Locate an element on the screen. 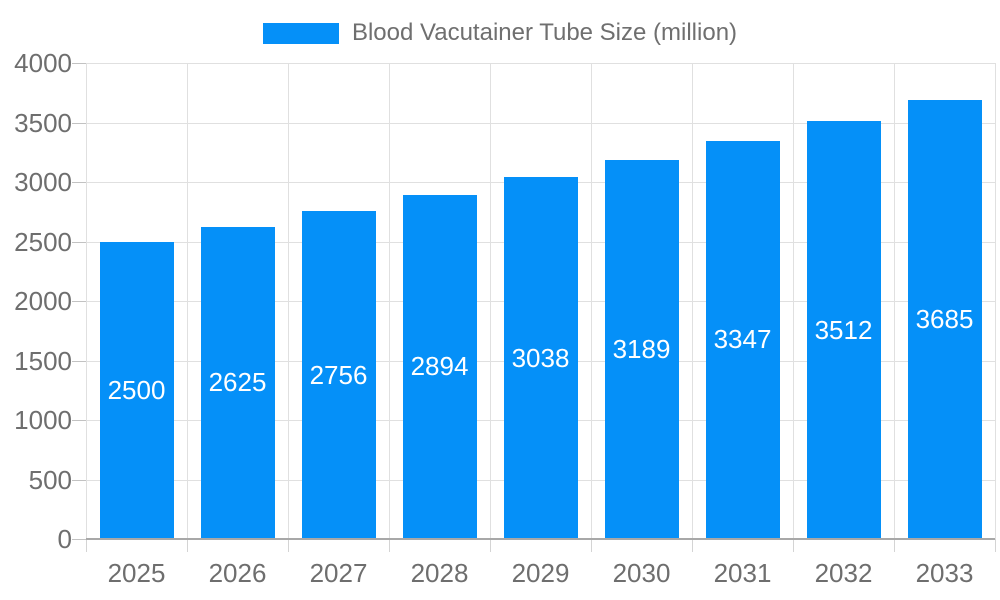  x-axis-label: 2033 is located at coordinates (944, 573).